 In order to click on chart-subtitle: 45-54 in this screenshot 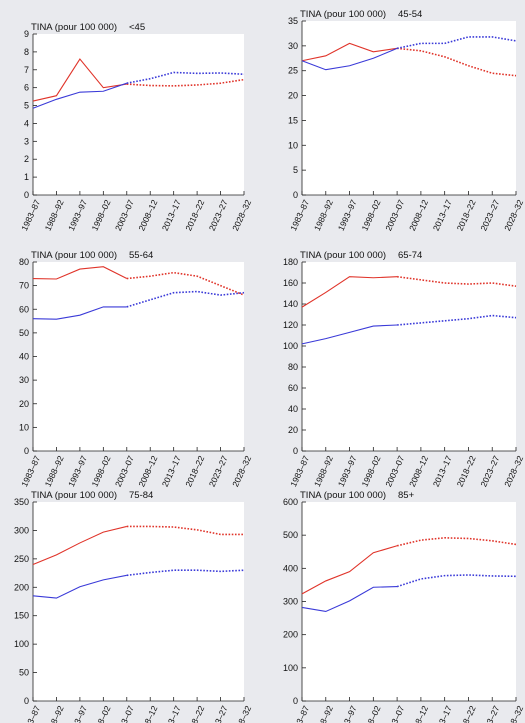, I will do `click(410, 14)`.